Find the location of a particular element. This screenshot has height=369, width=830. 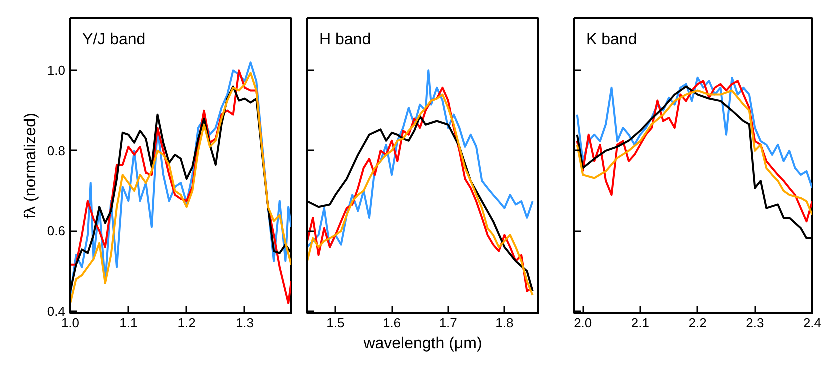

text: K band is located at coordinates (612, 40).